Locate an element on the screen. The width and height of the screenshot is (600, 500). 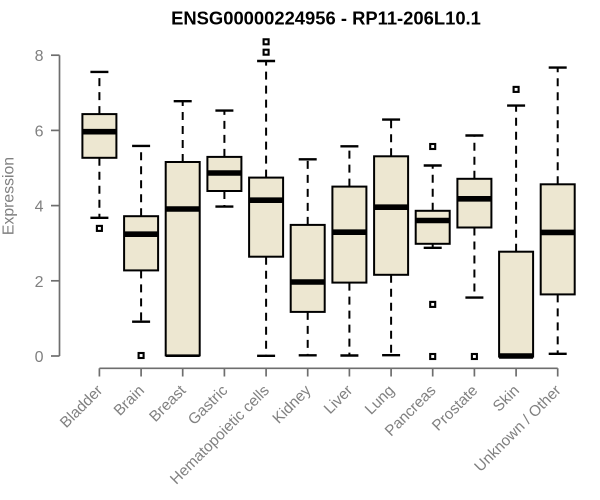
svg-text: 2 is located at coordinates (39, 282).